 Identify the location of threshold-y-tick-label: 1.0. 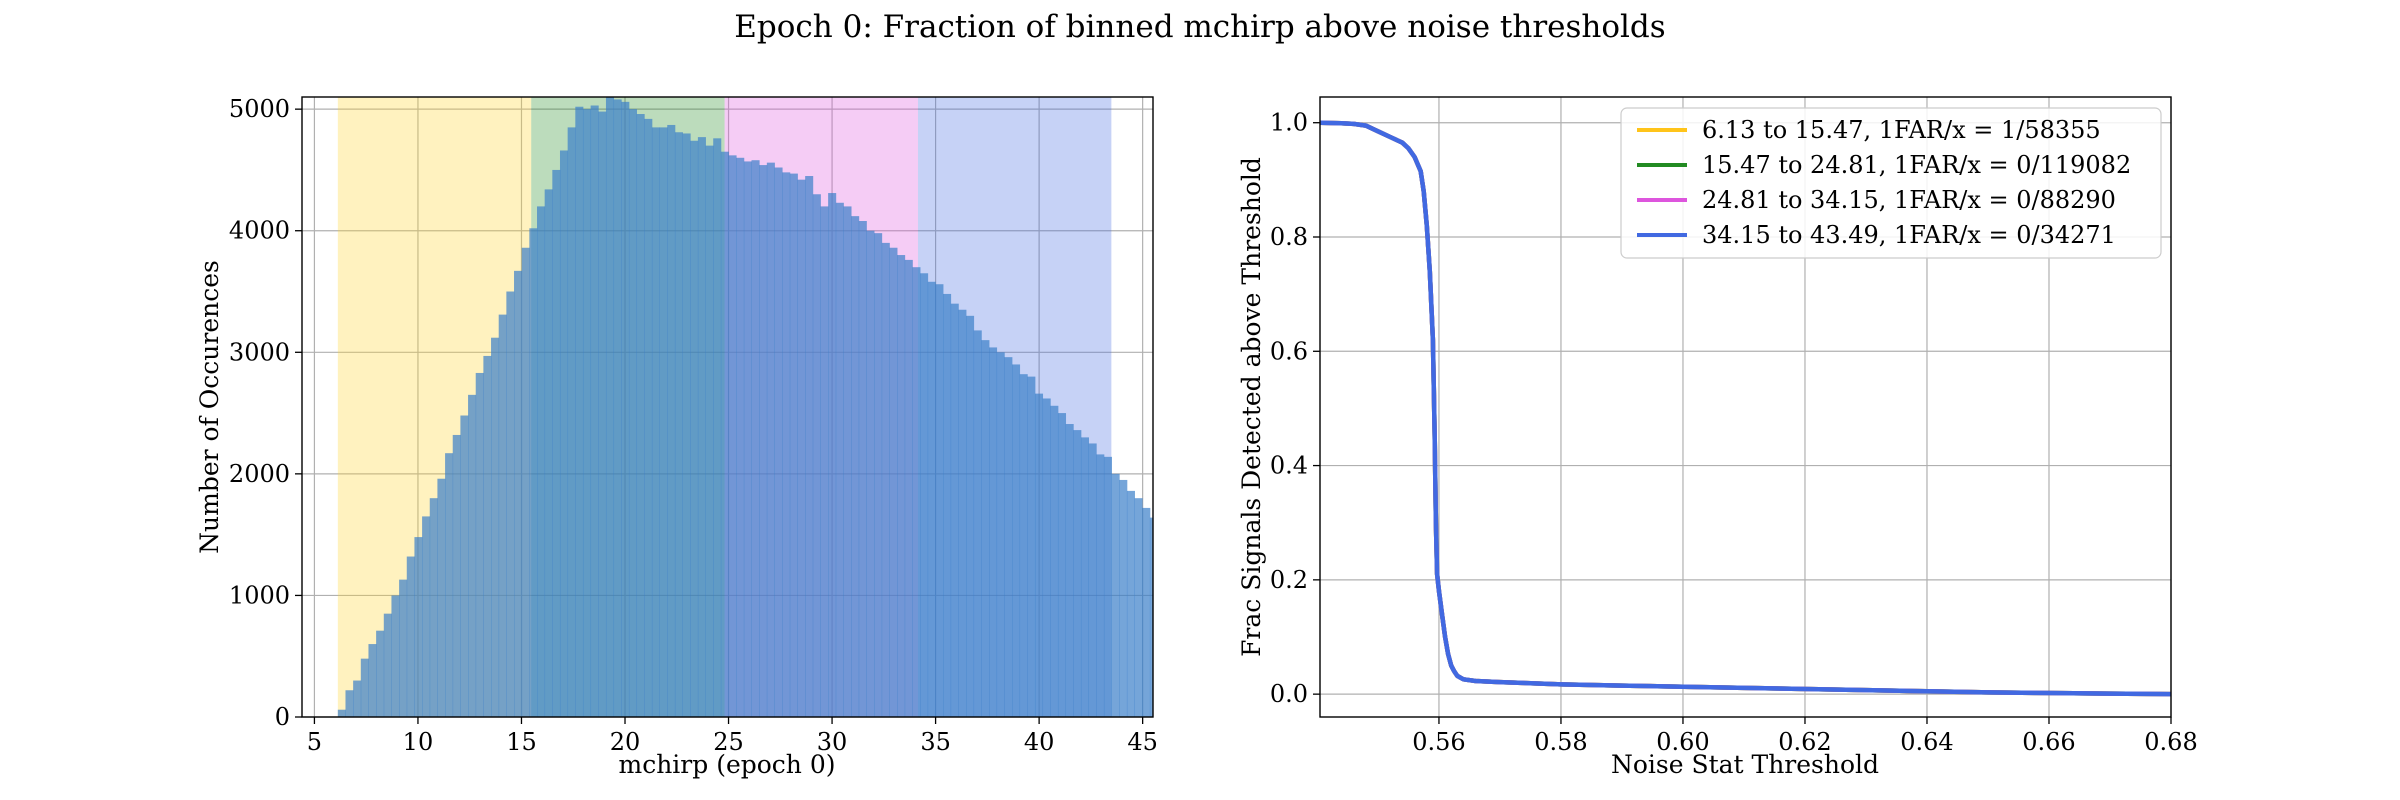
(1289, 123).